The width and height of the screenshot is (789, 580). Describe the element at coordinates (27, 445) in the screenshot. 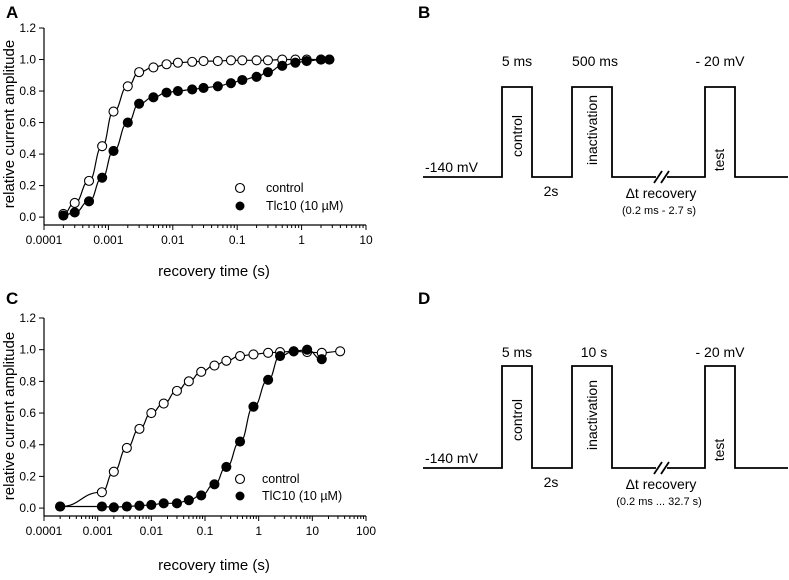

I see `y-tick-label-c: 0.4` at that location.